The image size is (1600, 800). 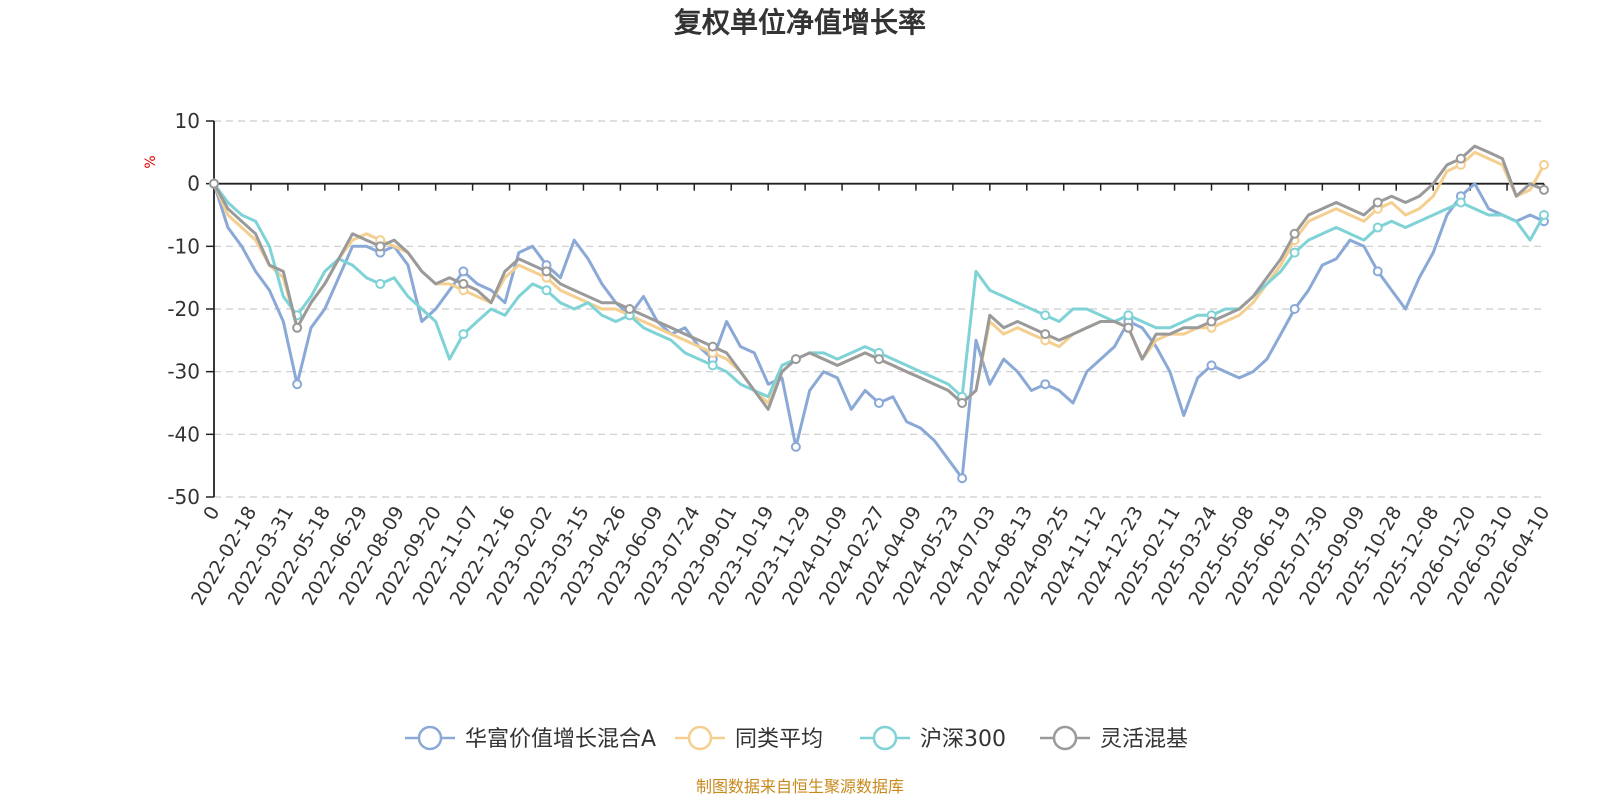 What do you see at coordinates (183, 434) in the screenshot?
I see `y-tick-label: -40` at bounding box center [183, 434].